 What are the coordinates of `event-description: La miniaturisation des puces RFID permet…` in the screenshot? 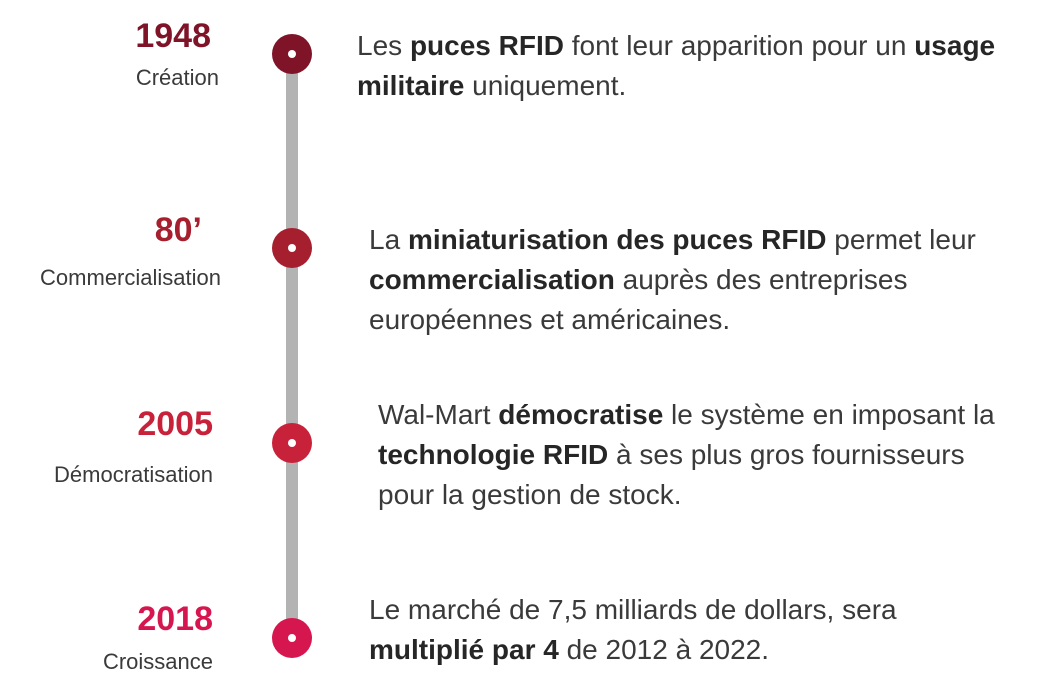 It's located at (672, 279).